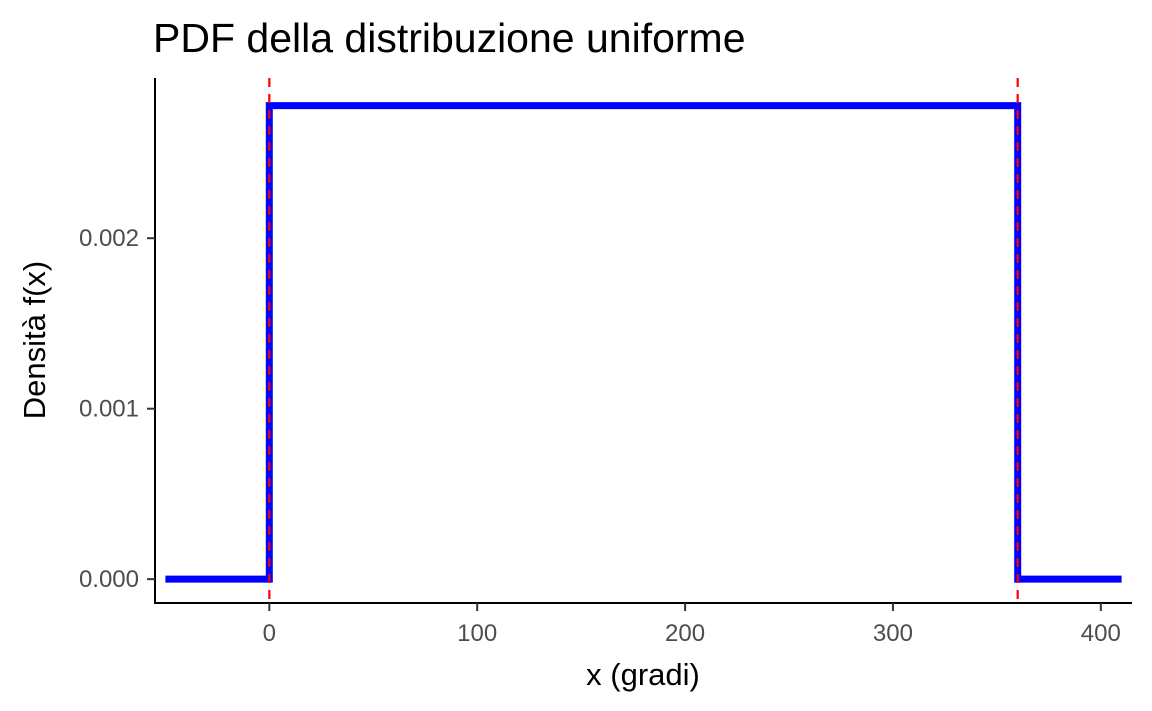 The image size is (1152, 711). Describe the element at coordinates (109, 409) in the screenshot. I see `y-tick-label: 0.001` at that location.